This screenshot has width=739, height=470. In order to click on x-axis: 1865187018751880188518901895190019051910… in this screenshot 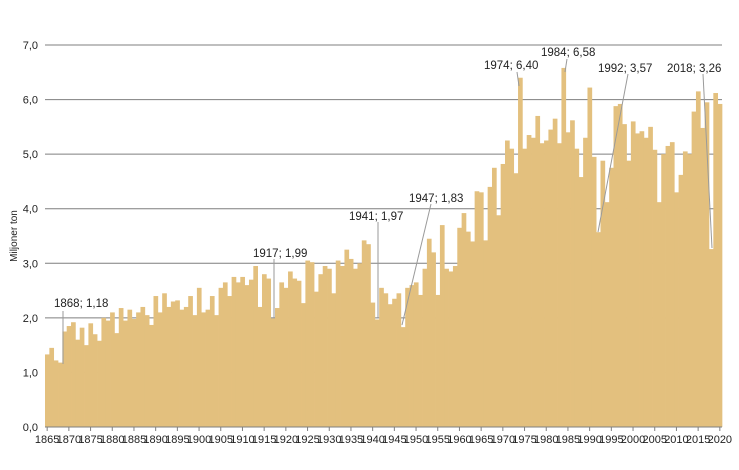, I will do `click(383, 436)`.